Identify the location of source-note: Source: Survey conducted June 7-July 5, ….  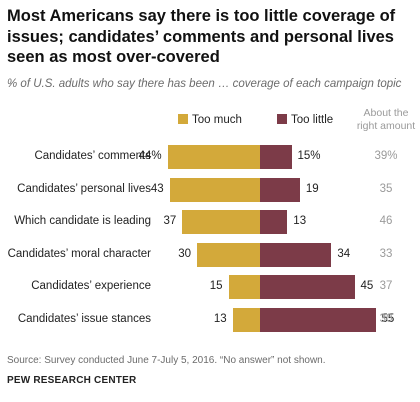
(166, 360).